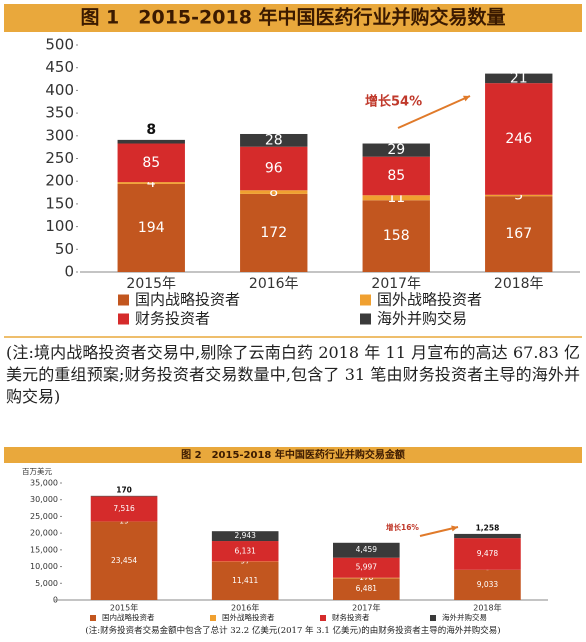  What do you see at coordinates (44, 533) in the screenshot?
I see `y-tick-label: 20,000` at bounding box center [44, 533].